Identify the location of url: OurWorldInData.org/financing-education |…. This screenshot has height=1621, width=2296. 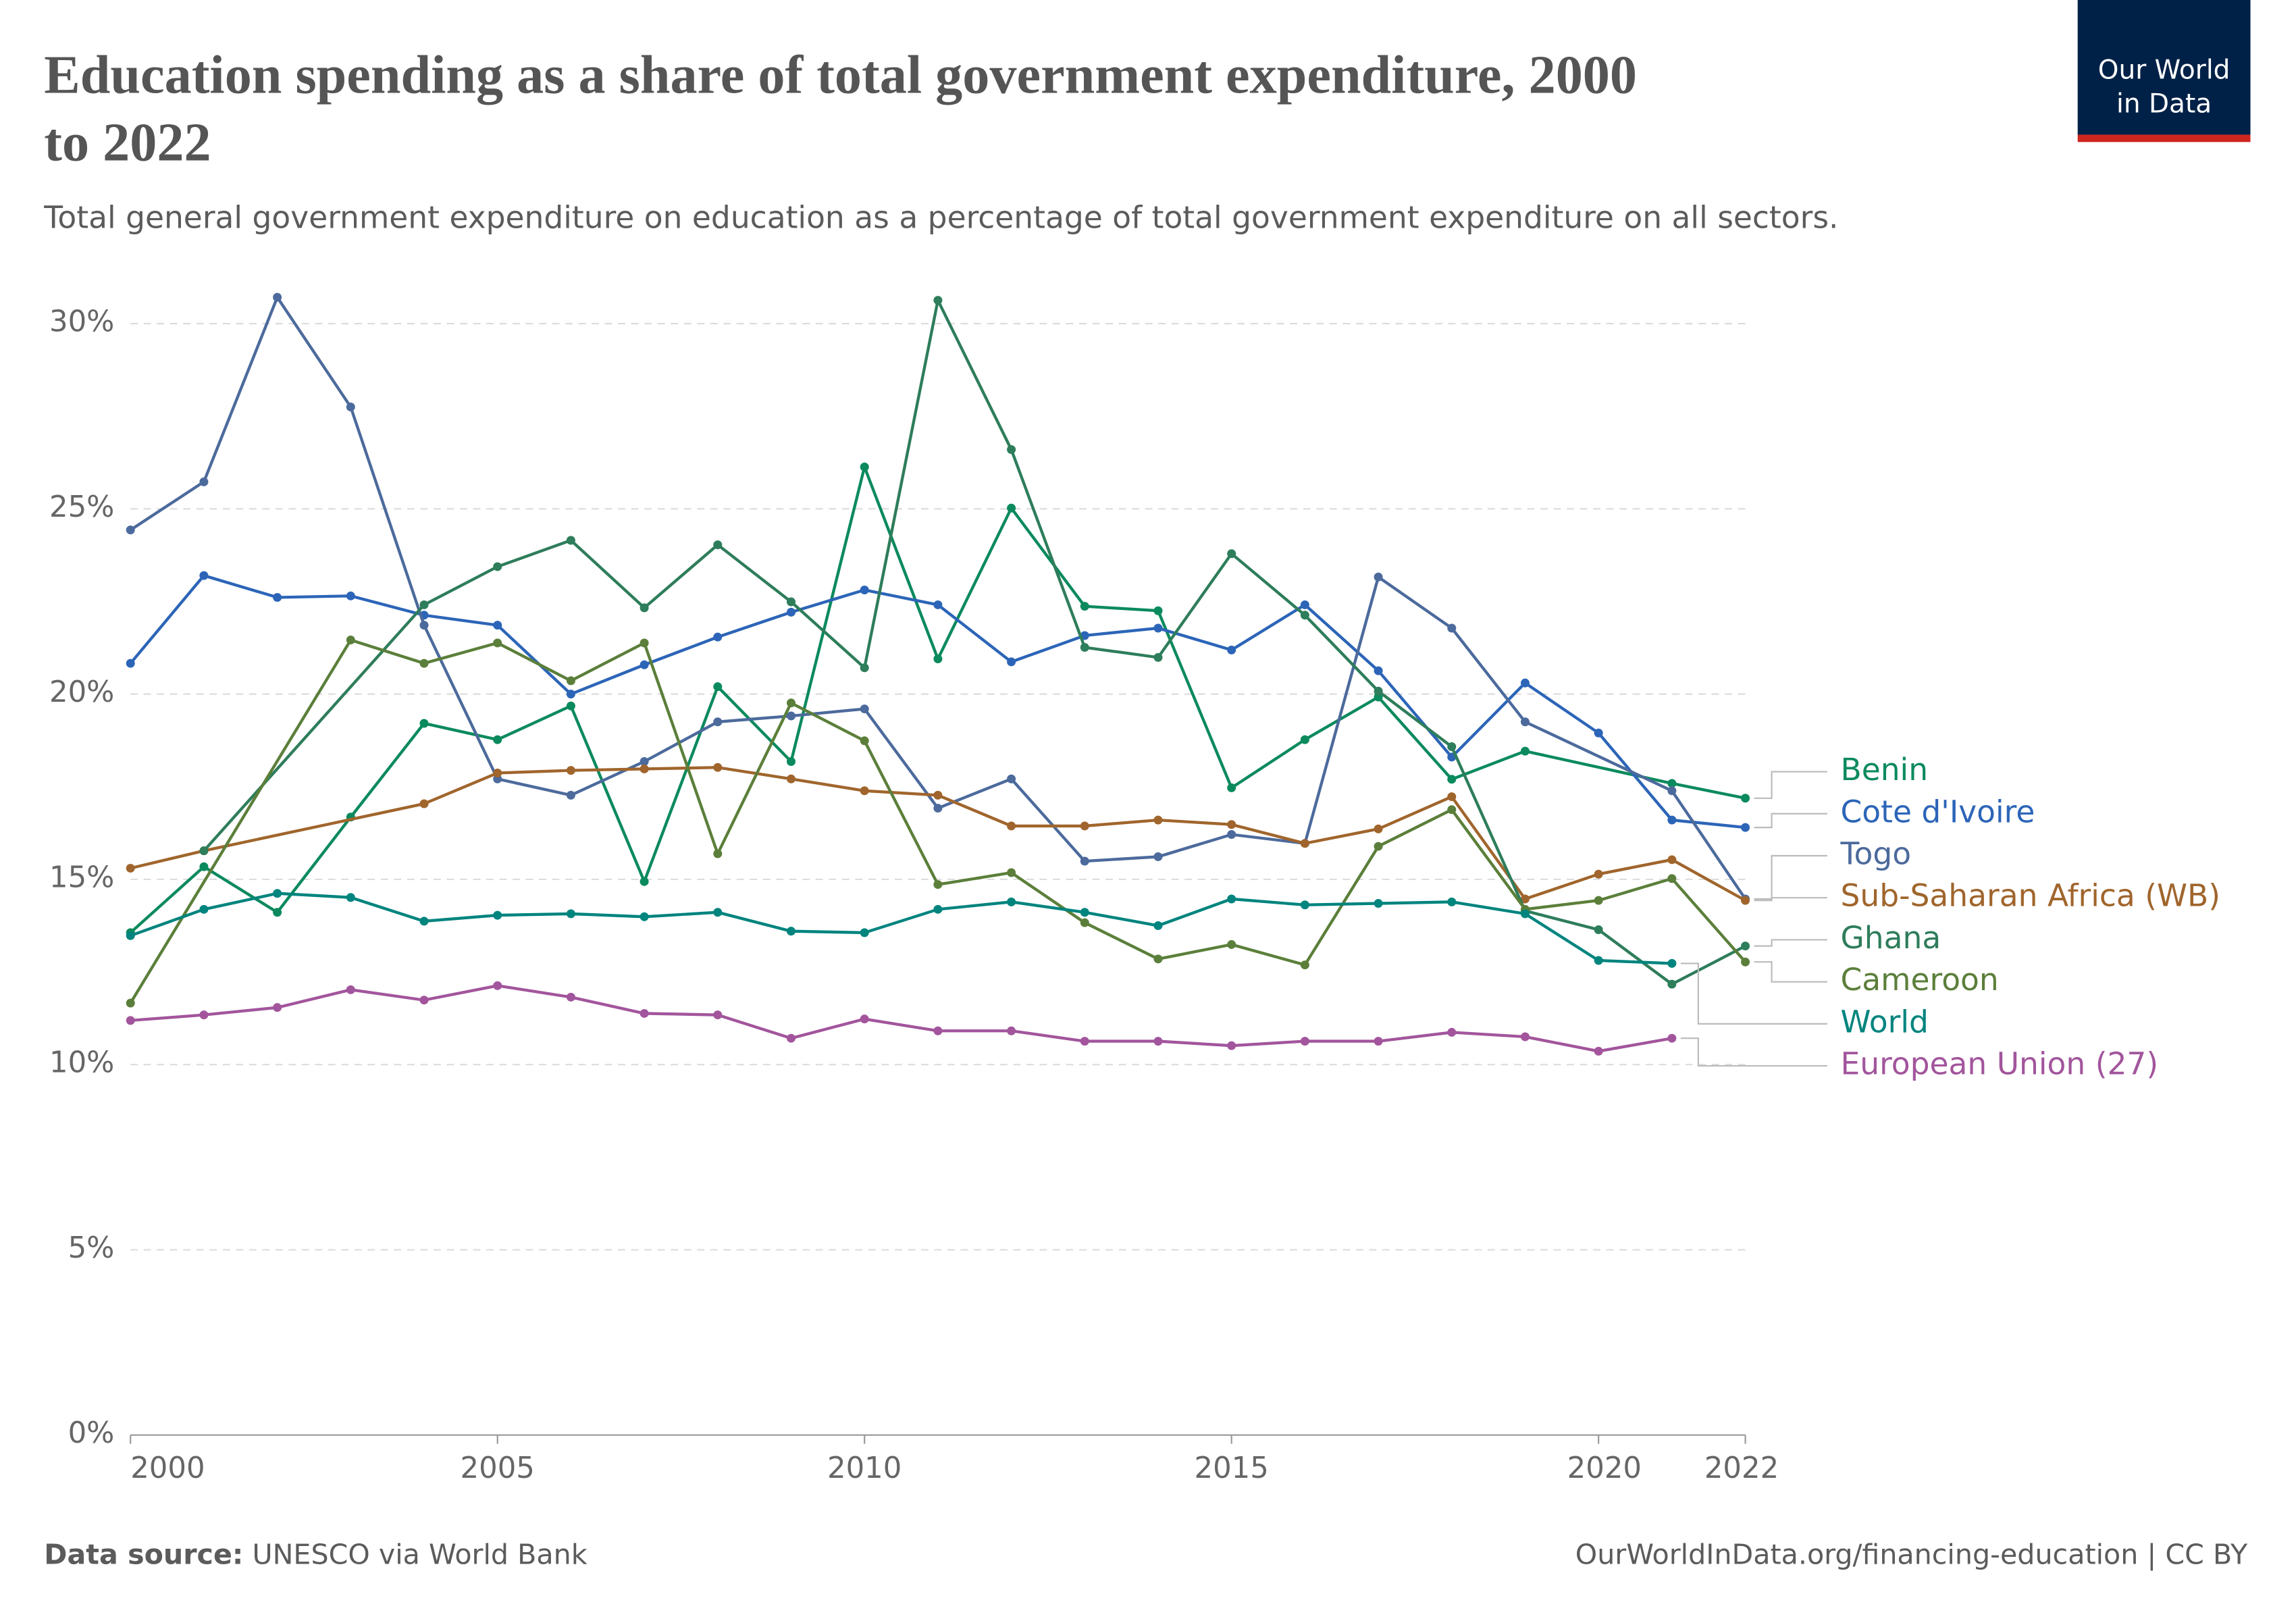
(1912, 1555).